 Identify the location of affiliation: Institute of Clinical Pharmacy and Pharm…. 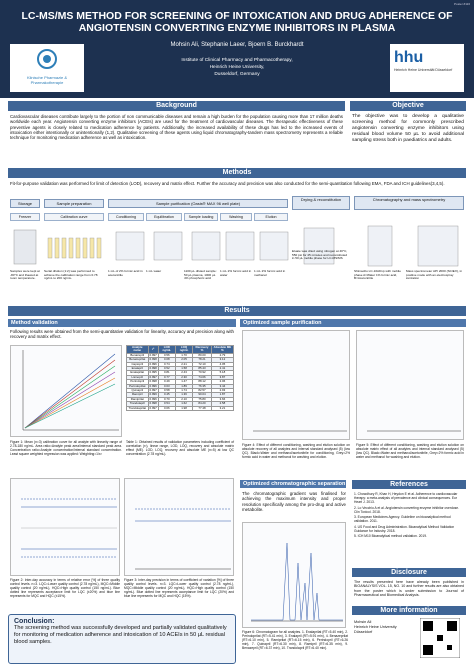
(237, 67).